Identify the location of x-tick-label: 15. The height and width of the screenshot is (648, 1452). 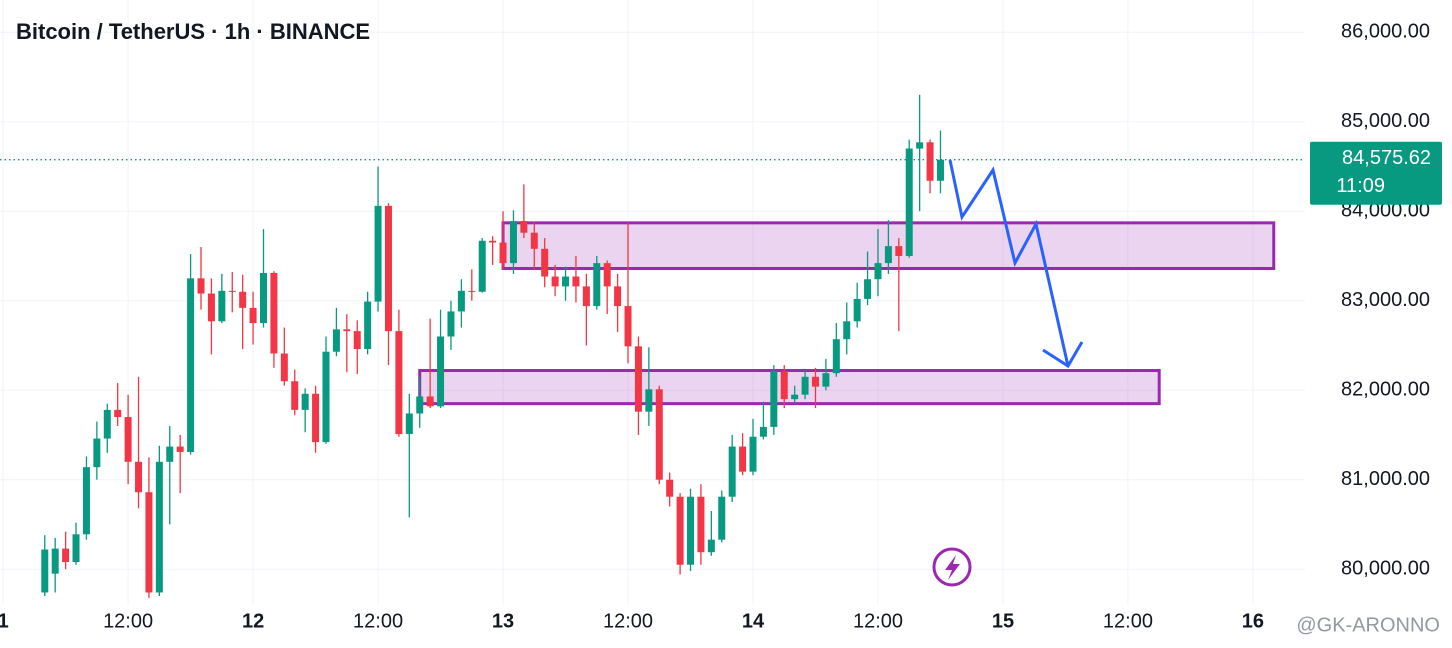
(1003, 621).